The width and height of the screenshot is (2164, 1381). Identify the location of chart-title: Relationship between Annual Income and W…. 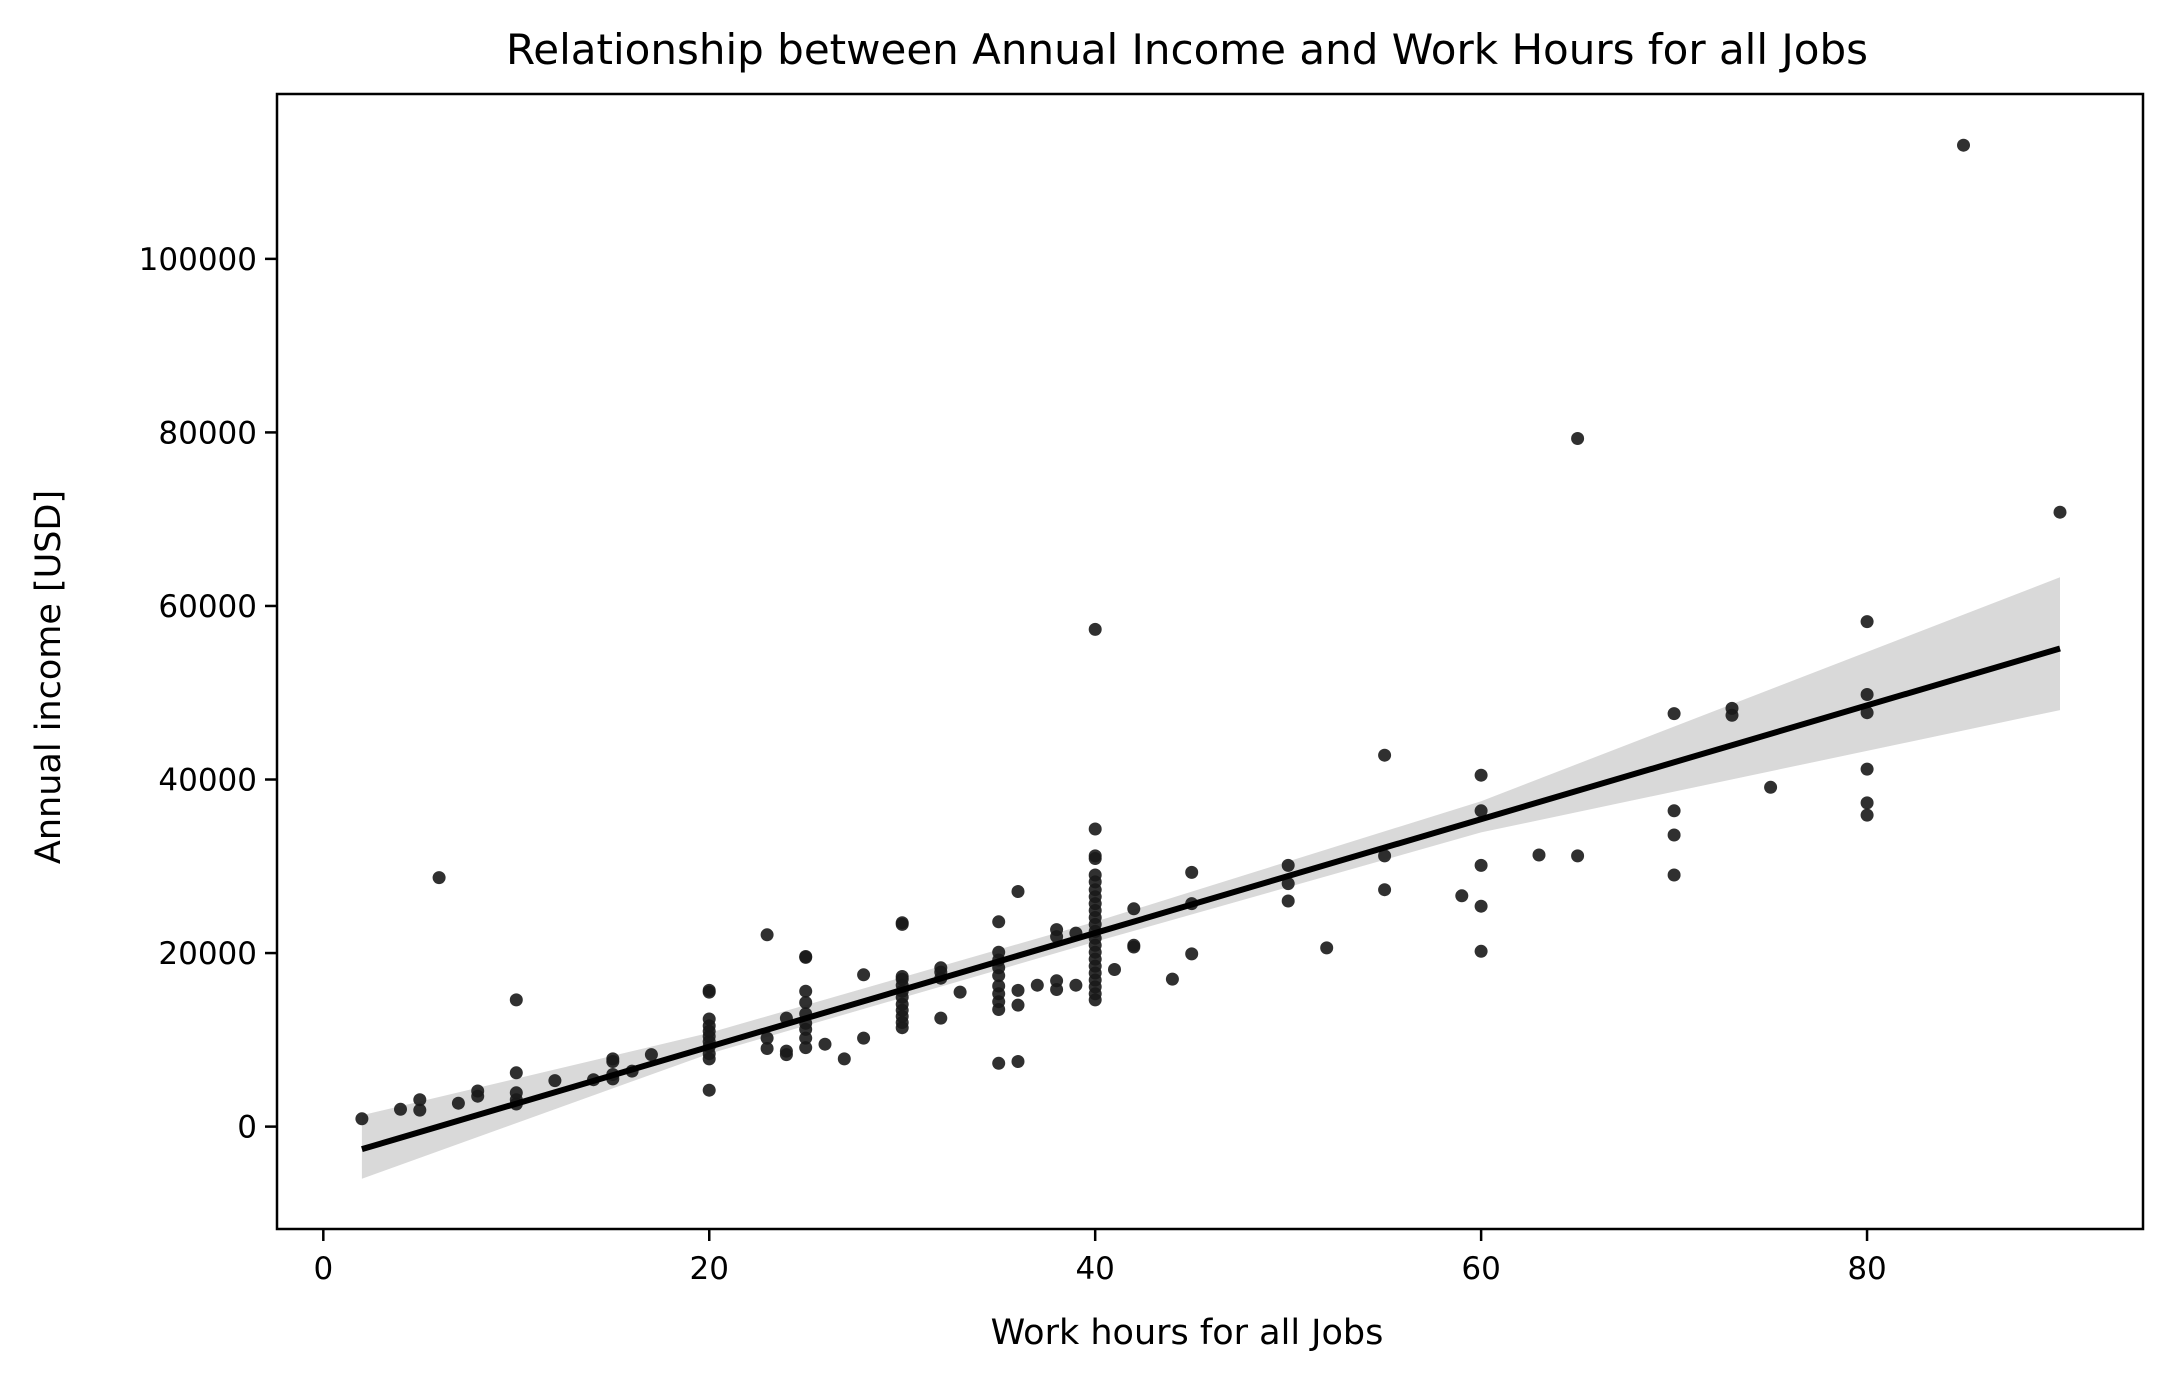
(1187, 49).